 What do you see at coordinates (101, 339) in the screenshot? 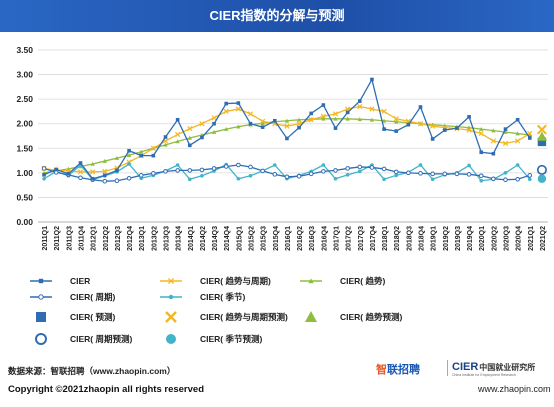
I see `legend-label: CIER( 周期预测)` at bounding box center [101, 339].